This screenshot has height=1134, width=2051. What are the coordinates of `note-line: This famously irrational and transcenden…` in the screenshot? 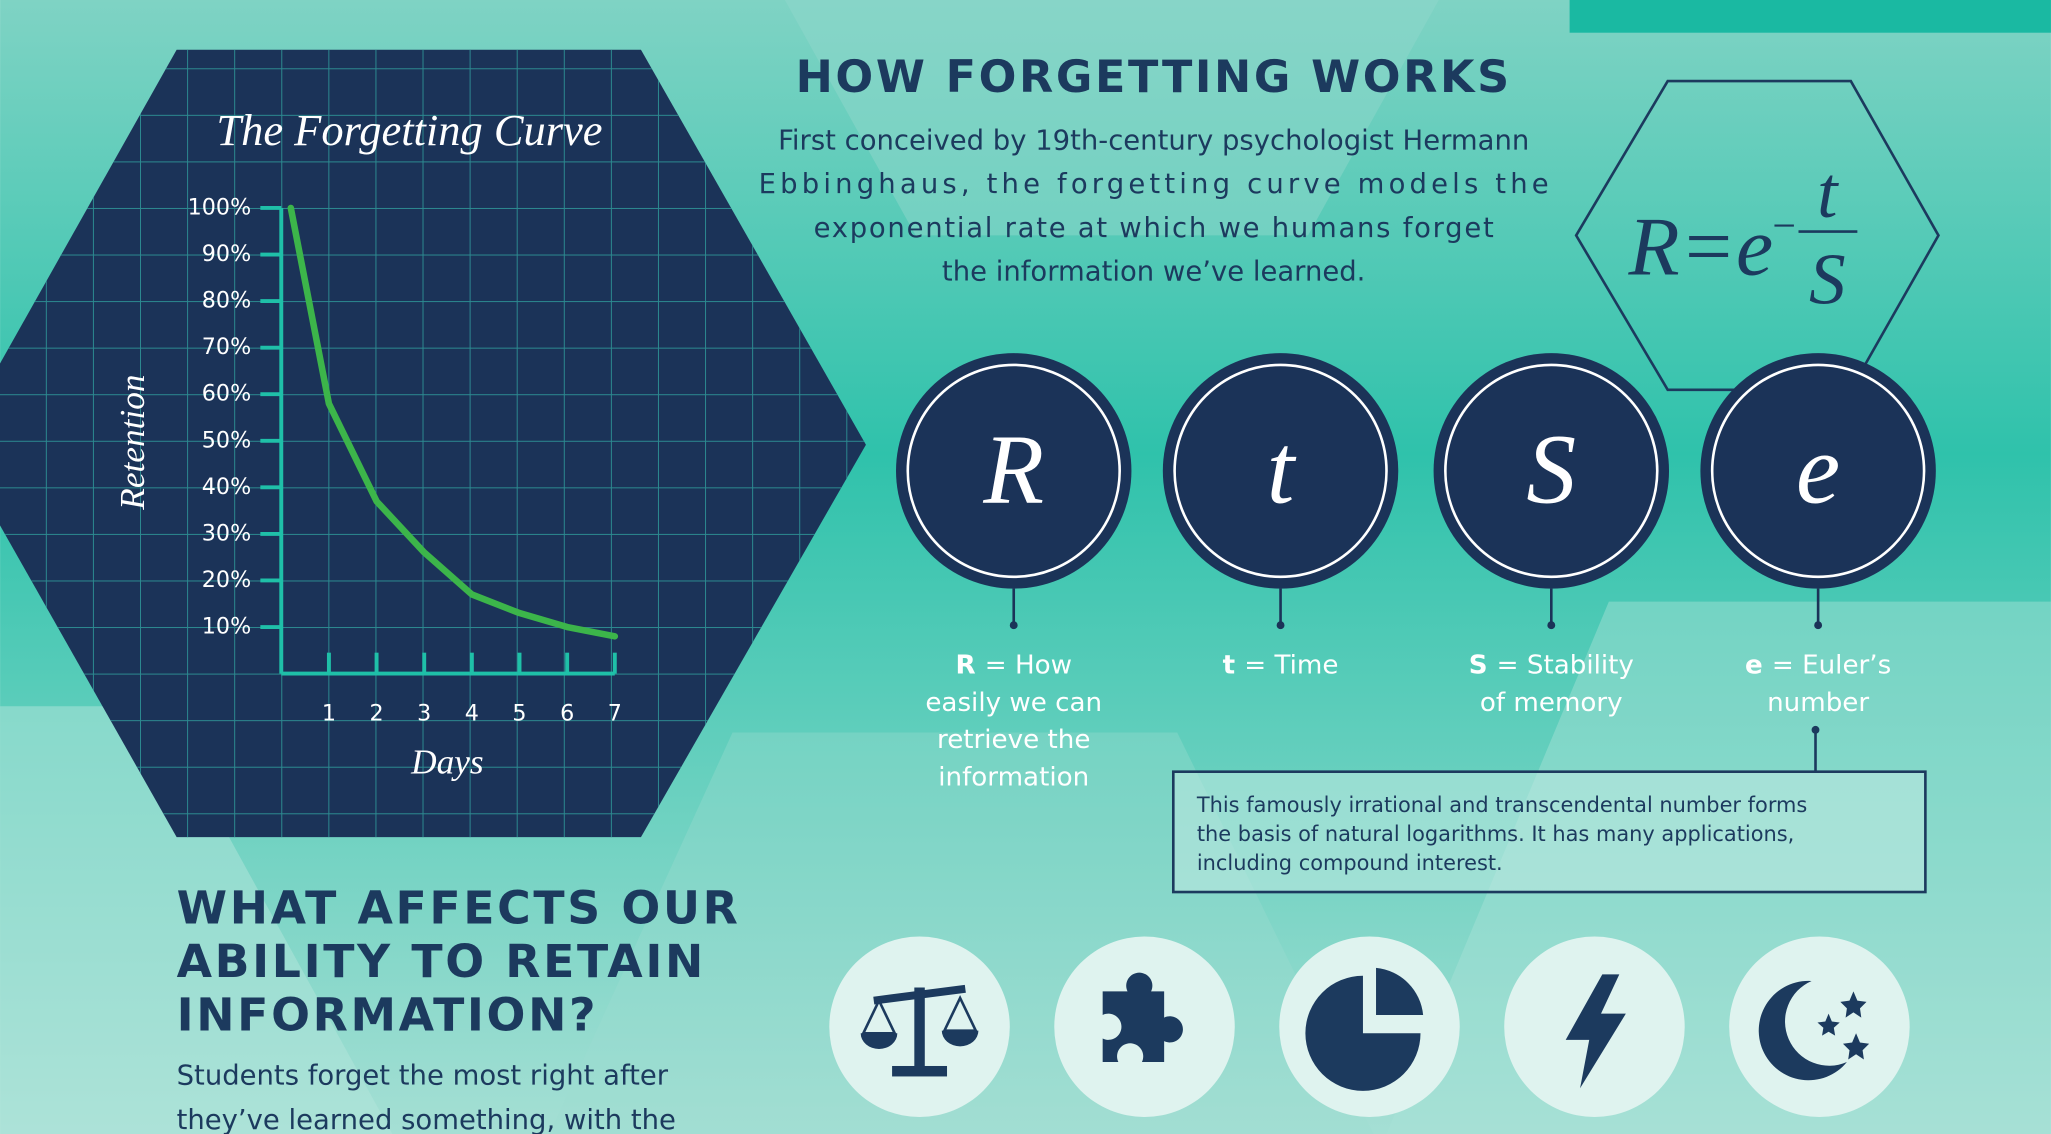 It's located at (1501, 805).